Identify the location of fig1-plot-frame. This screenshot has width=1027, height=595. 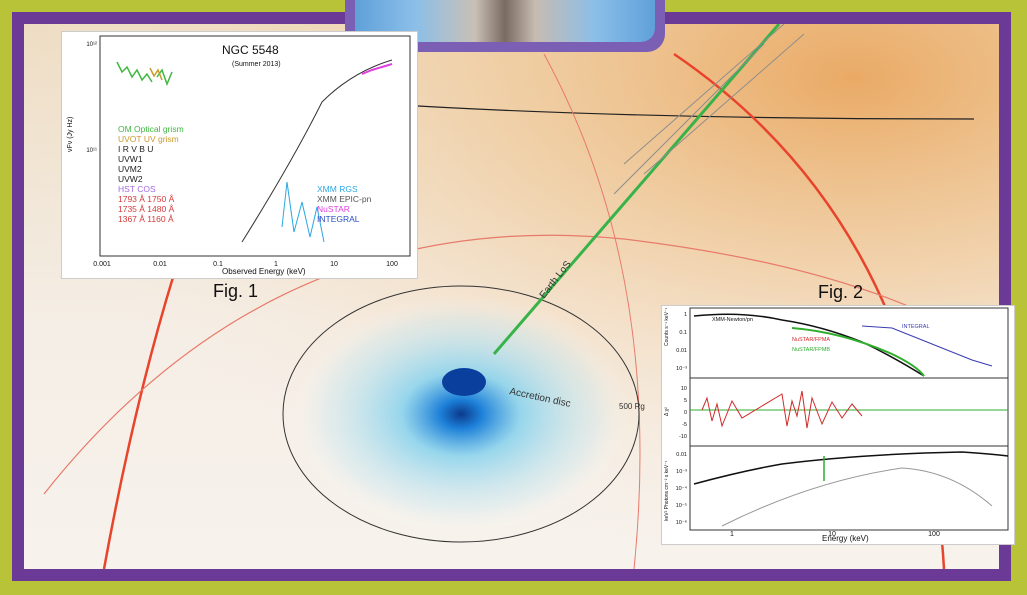
(255, 146).